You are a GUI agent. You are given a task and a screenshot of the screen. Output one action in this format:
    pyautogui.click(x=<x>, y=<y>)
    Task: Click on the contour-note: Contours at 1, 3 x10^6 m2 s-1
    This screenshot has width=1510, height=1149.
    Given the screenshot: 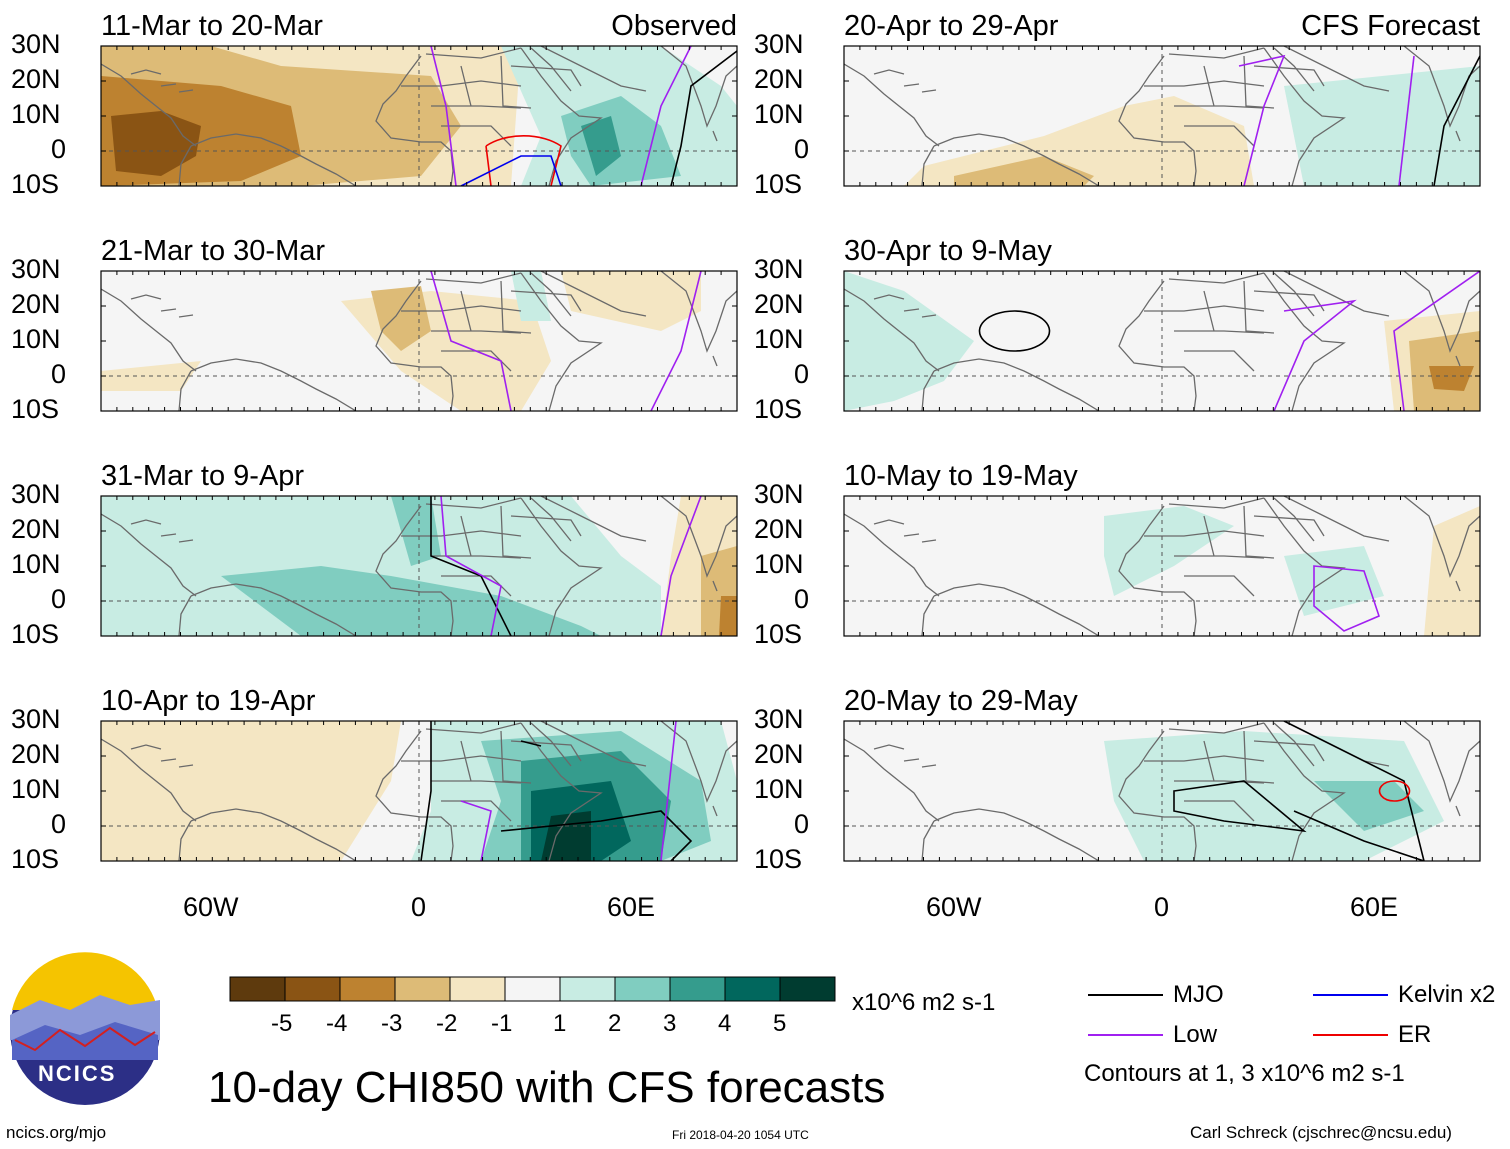 What is the action you would take?
    pyautogui.click(x=1244, y=1073)
    